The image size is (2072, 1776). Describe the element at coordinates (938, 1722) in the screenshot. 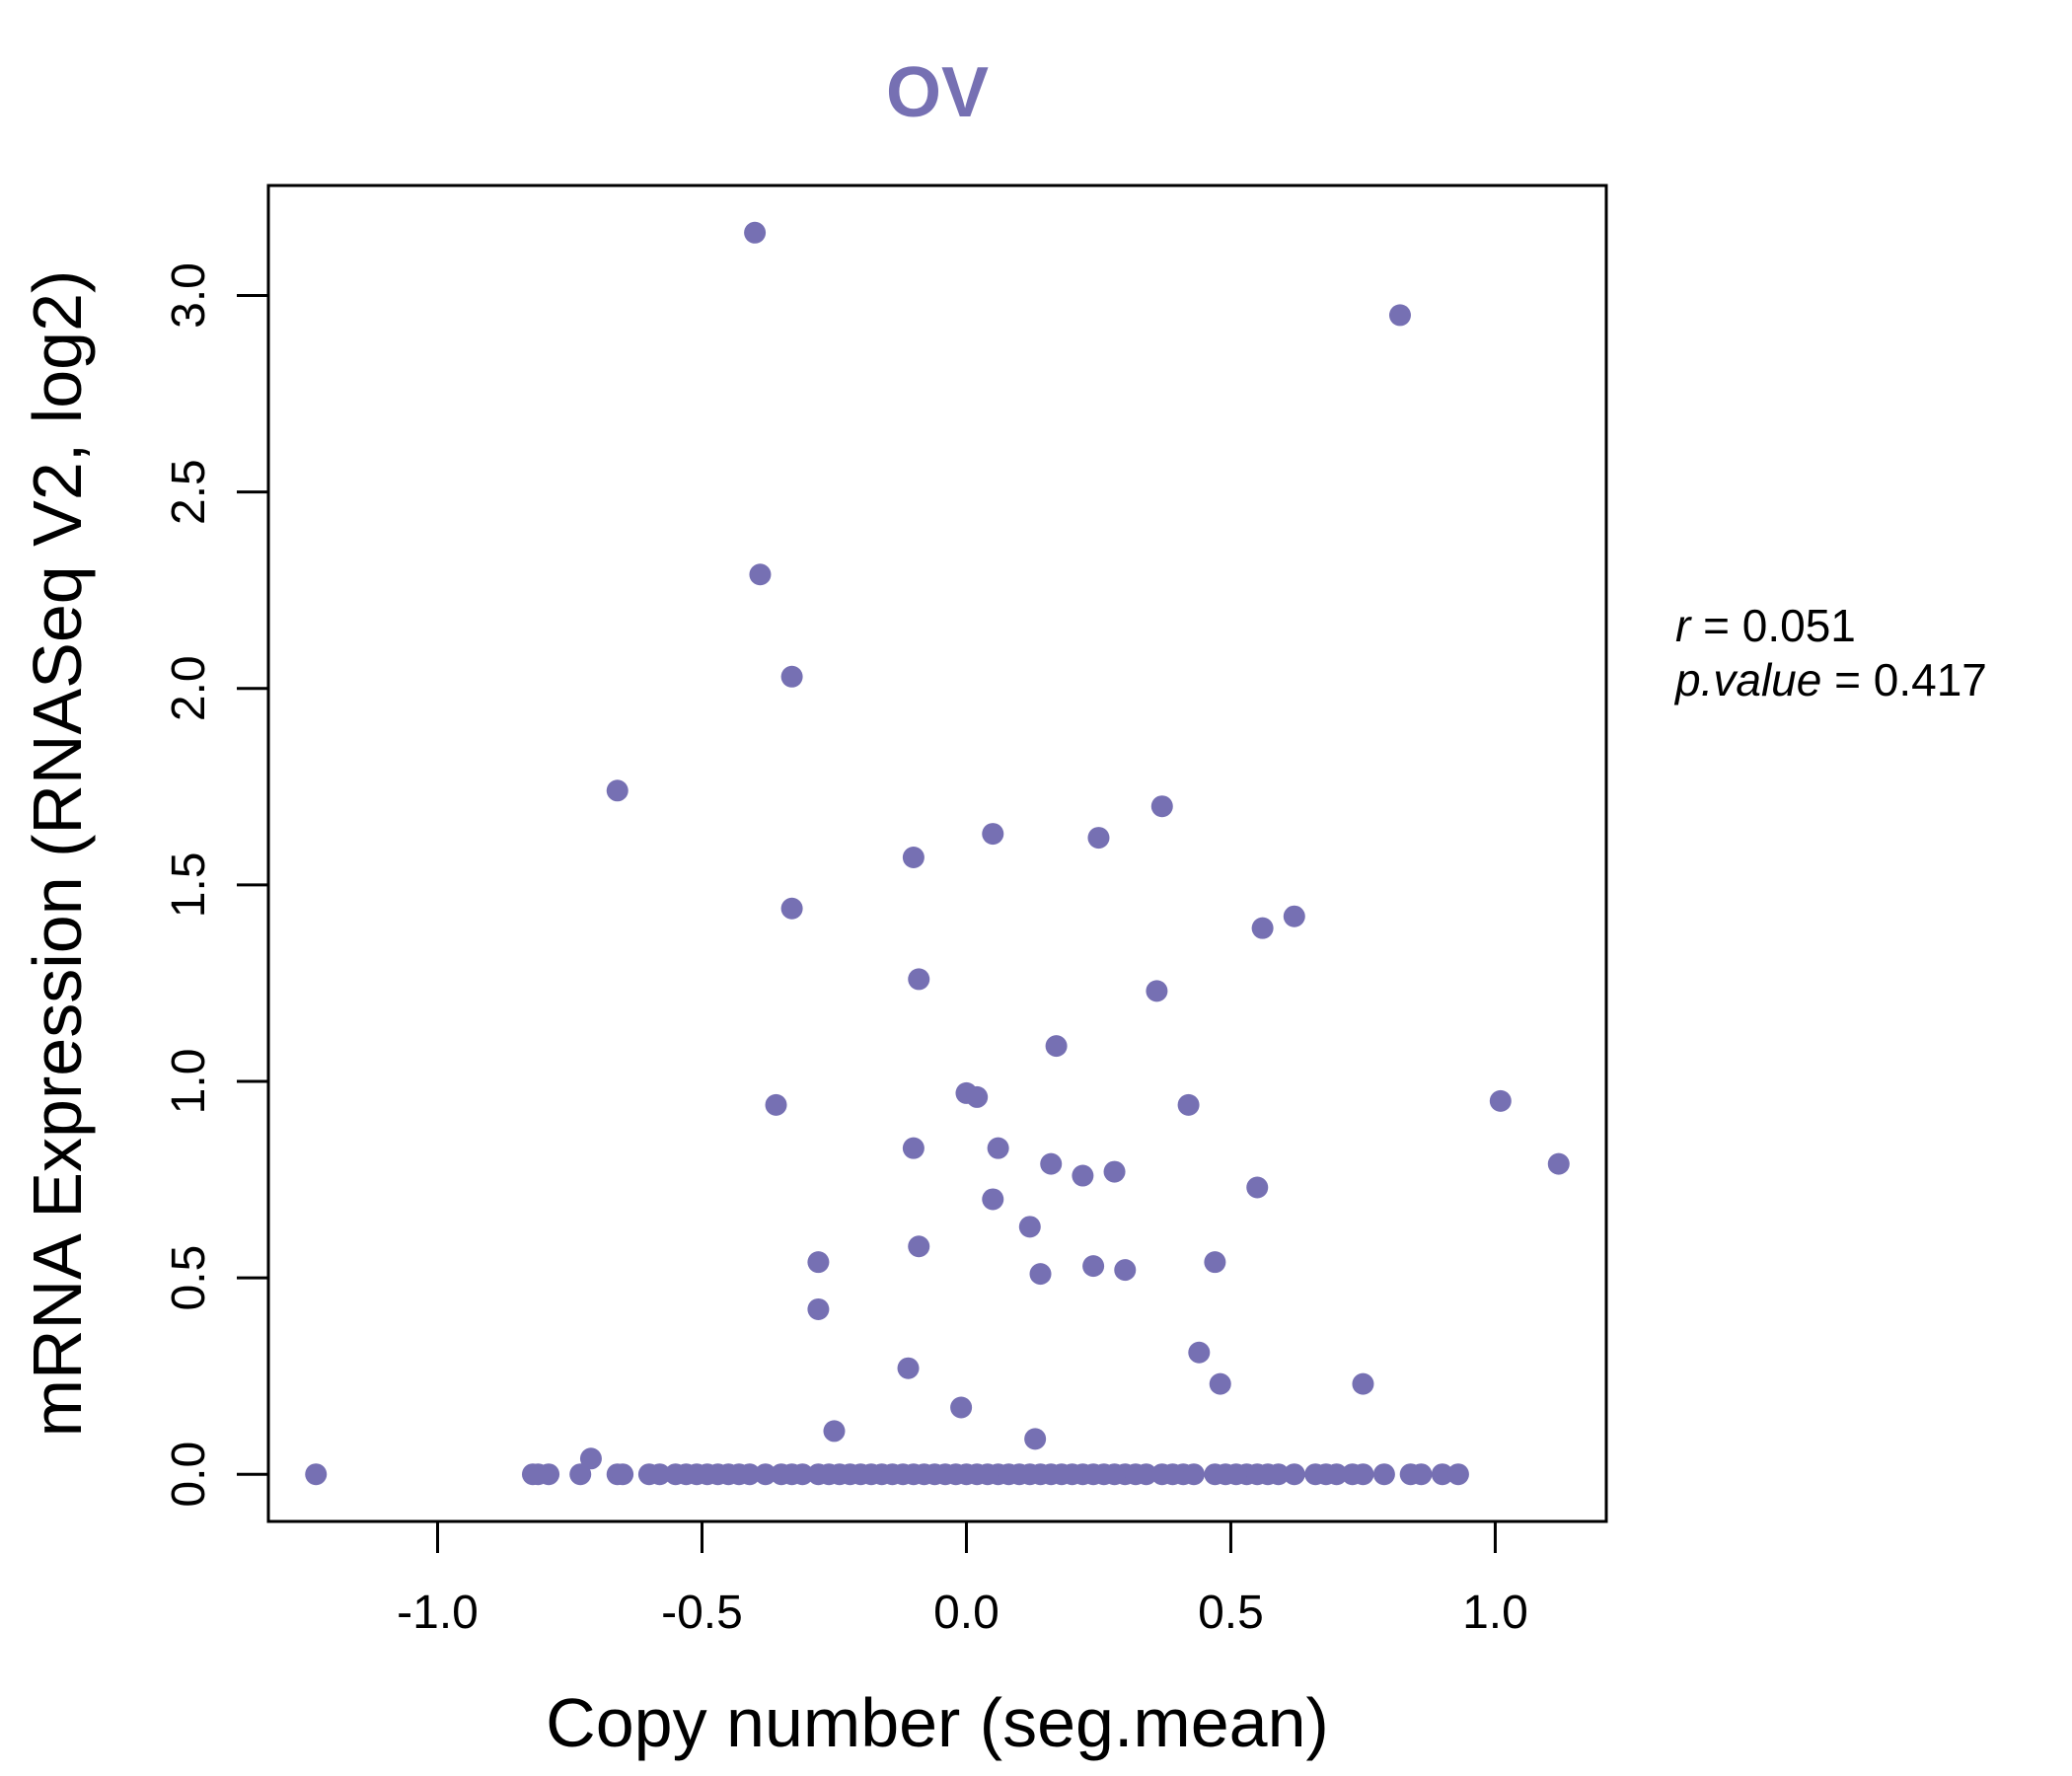

I see `x-axis-label: Copy number (seg.mean)` at that location.